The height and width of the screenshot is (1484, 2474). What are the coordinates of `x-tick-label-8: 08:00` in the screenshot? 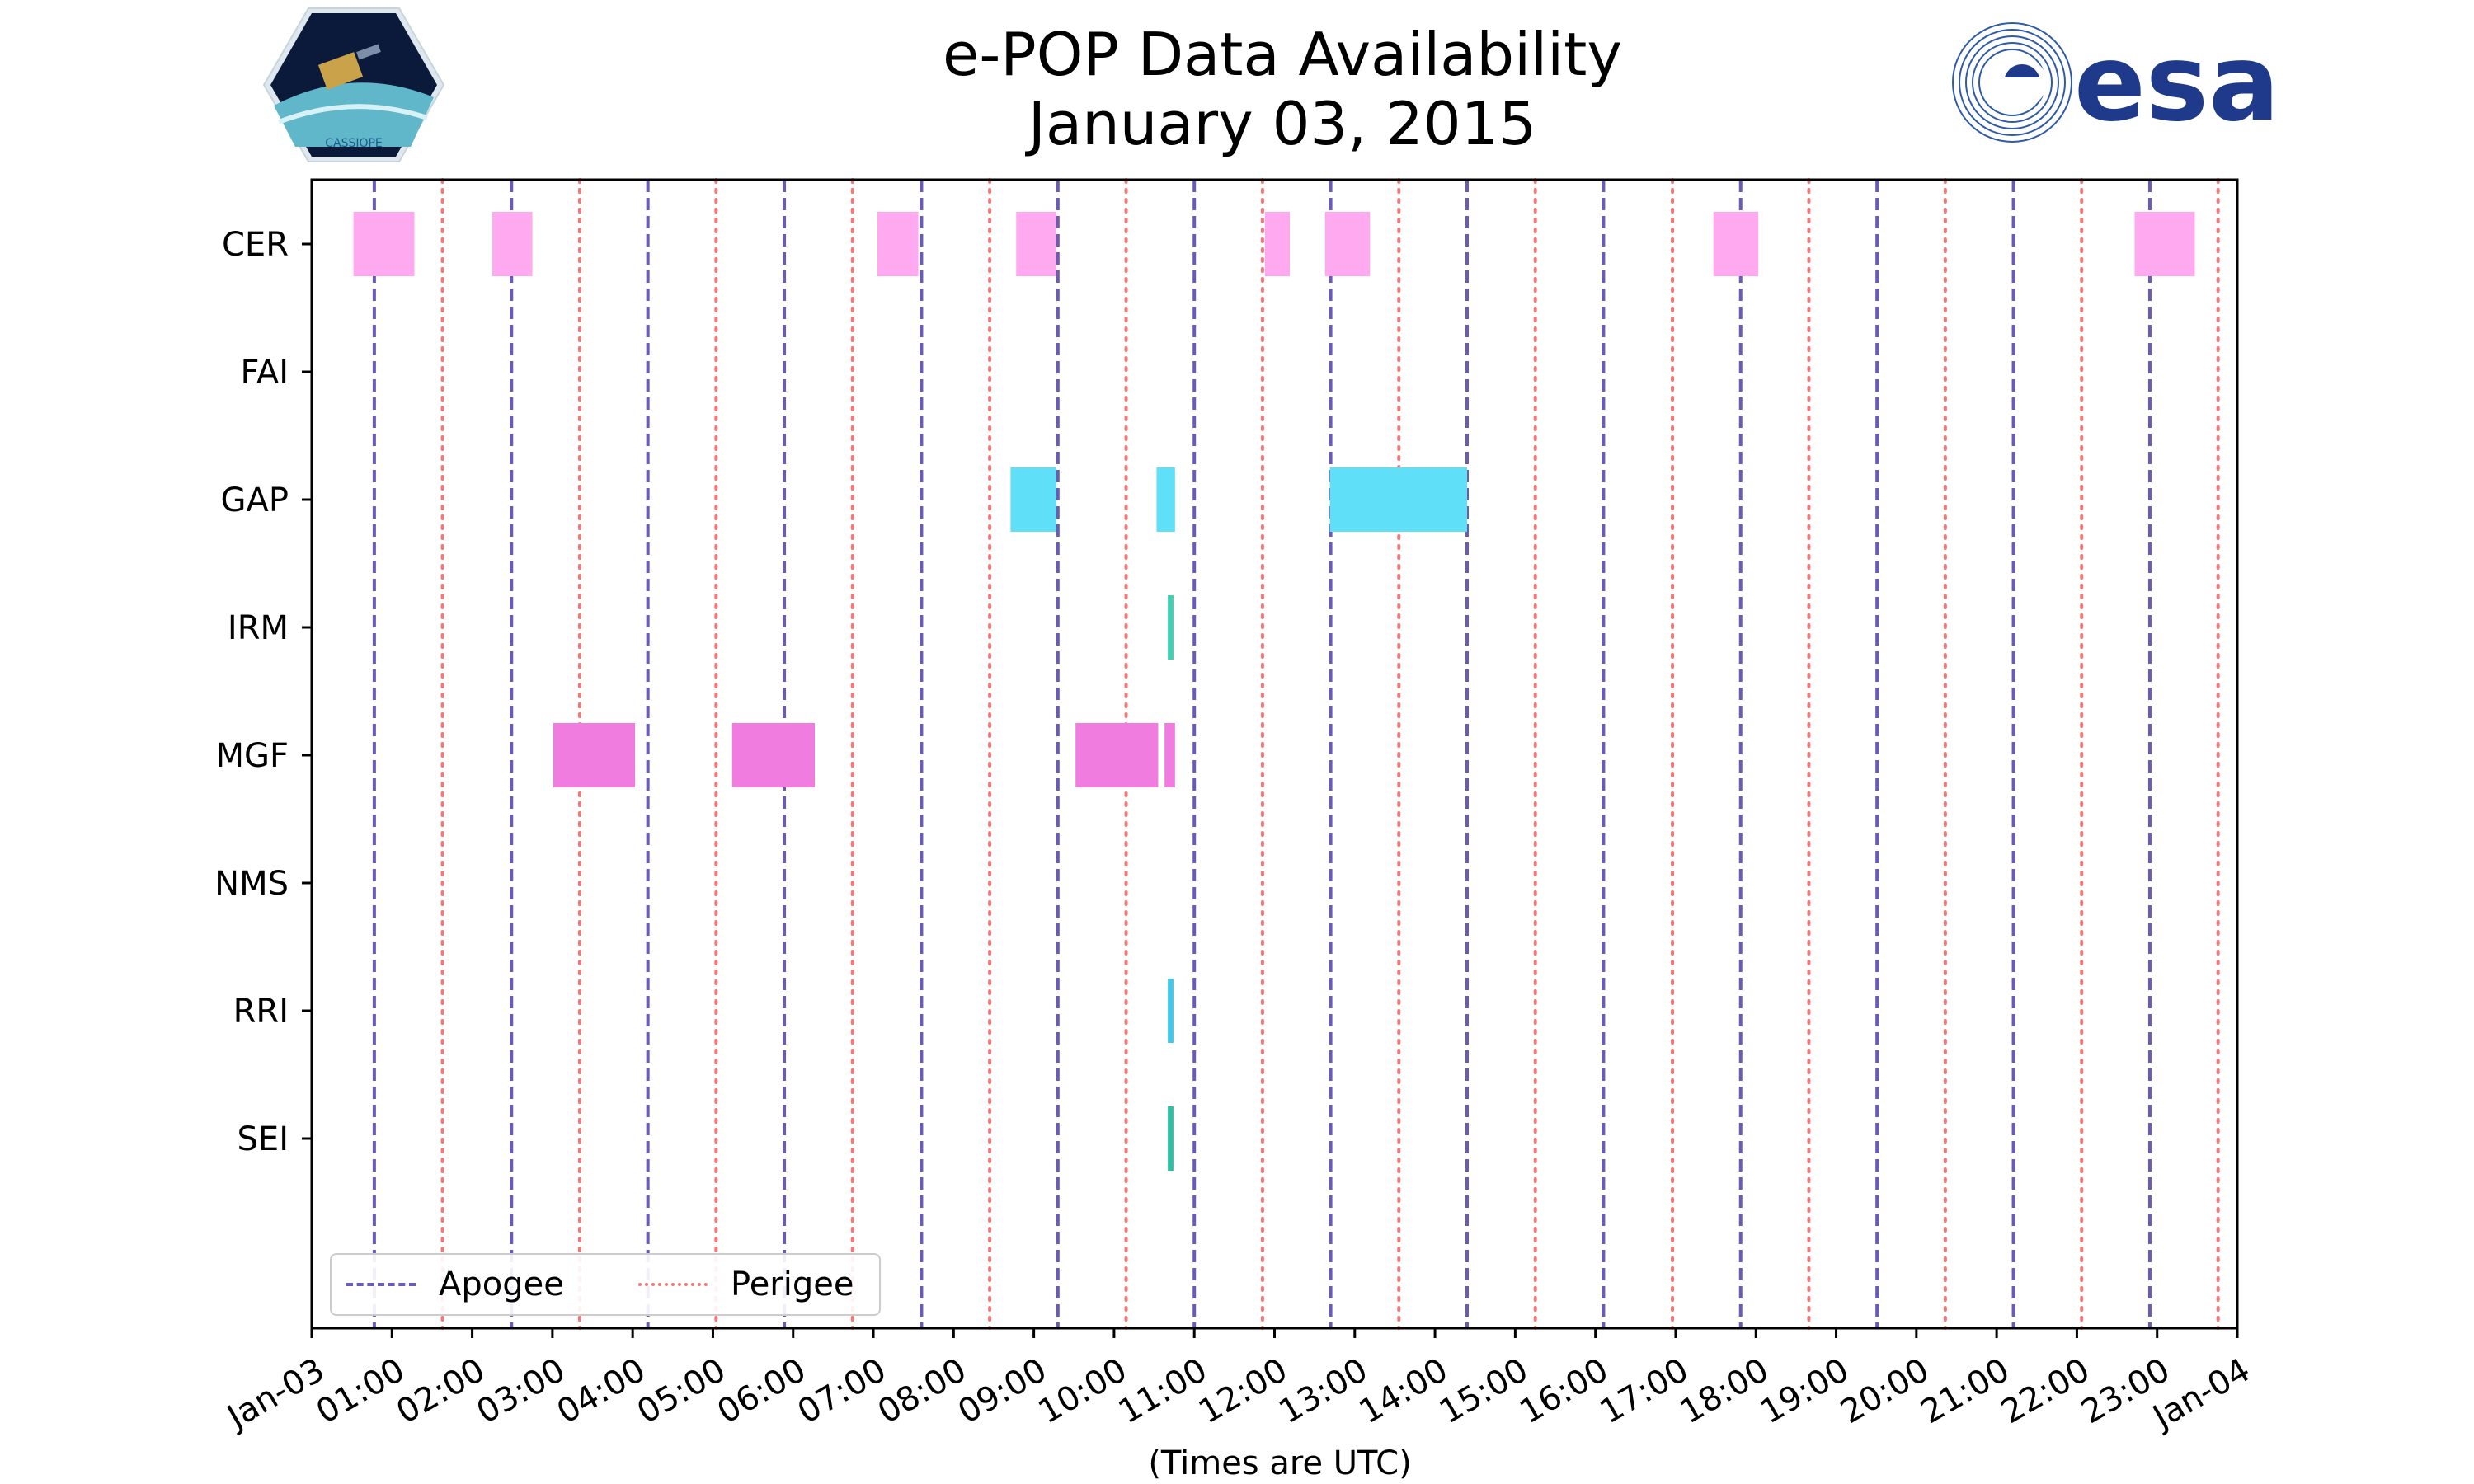 It's located at (922, 1391).